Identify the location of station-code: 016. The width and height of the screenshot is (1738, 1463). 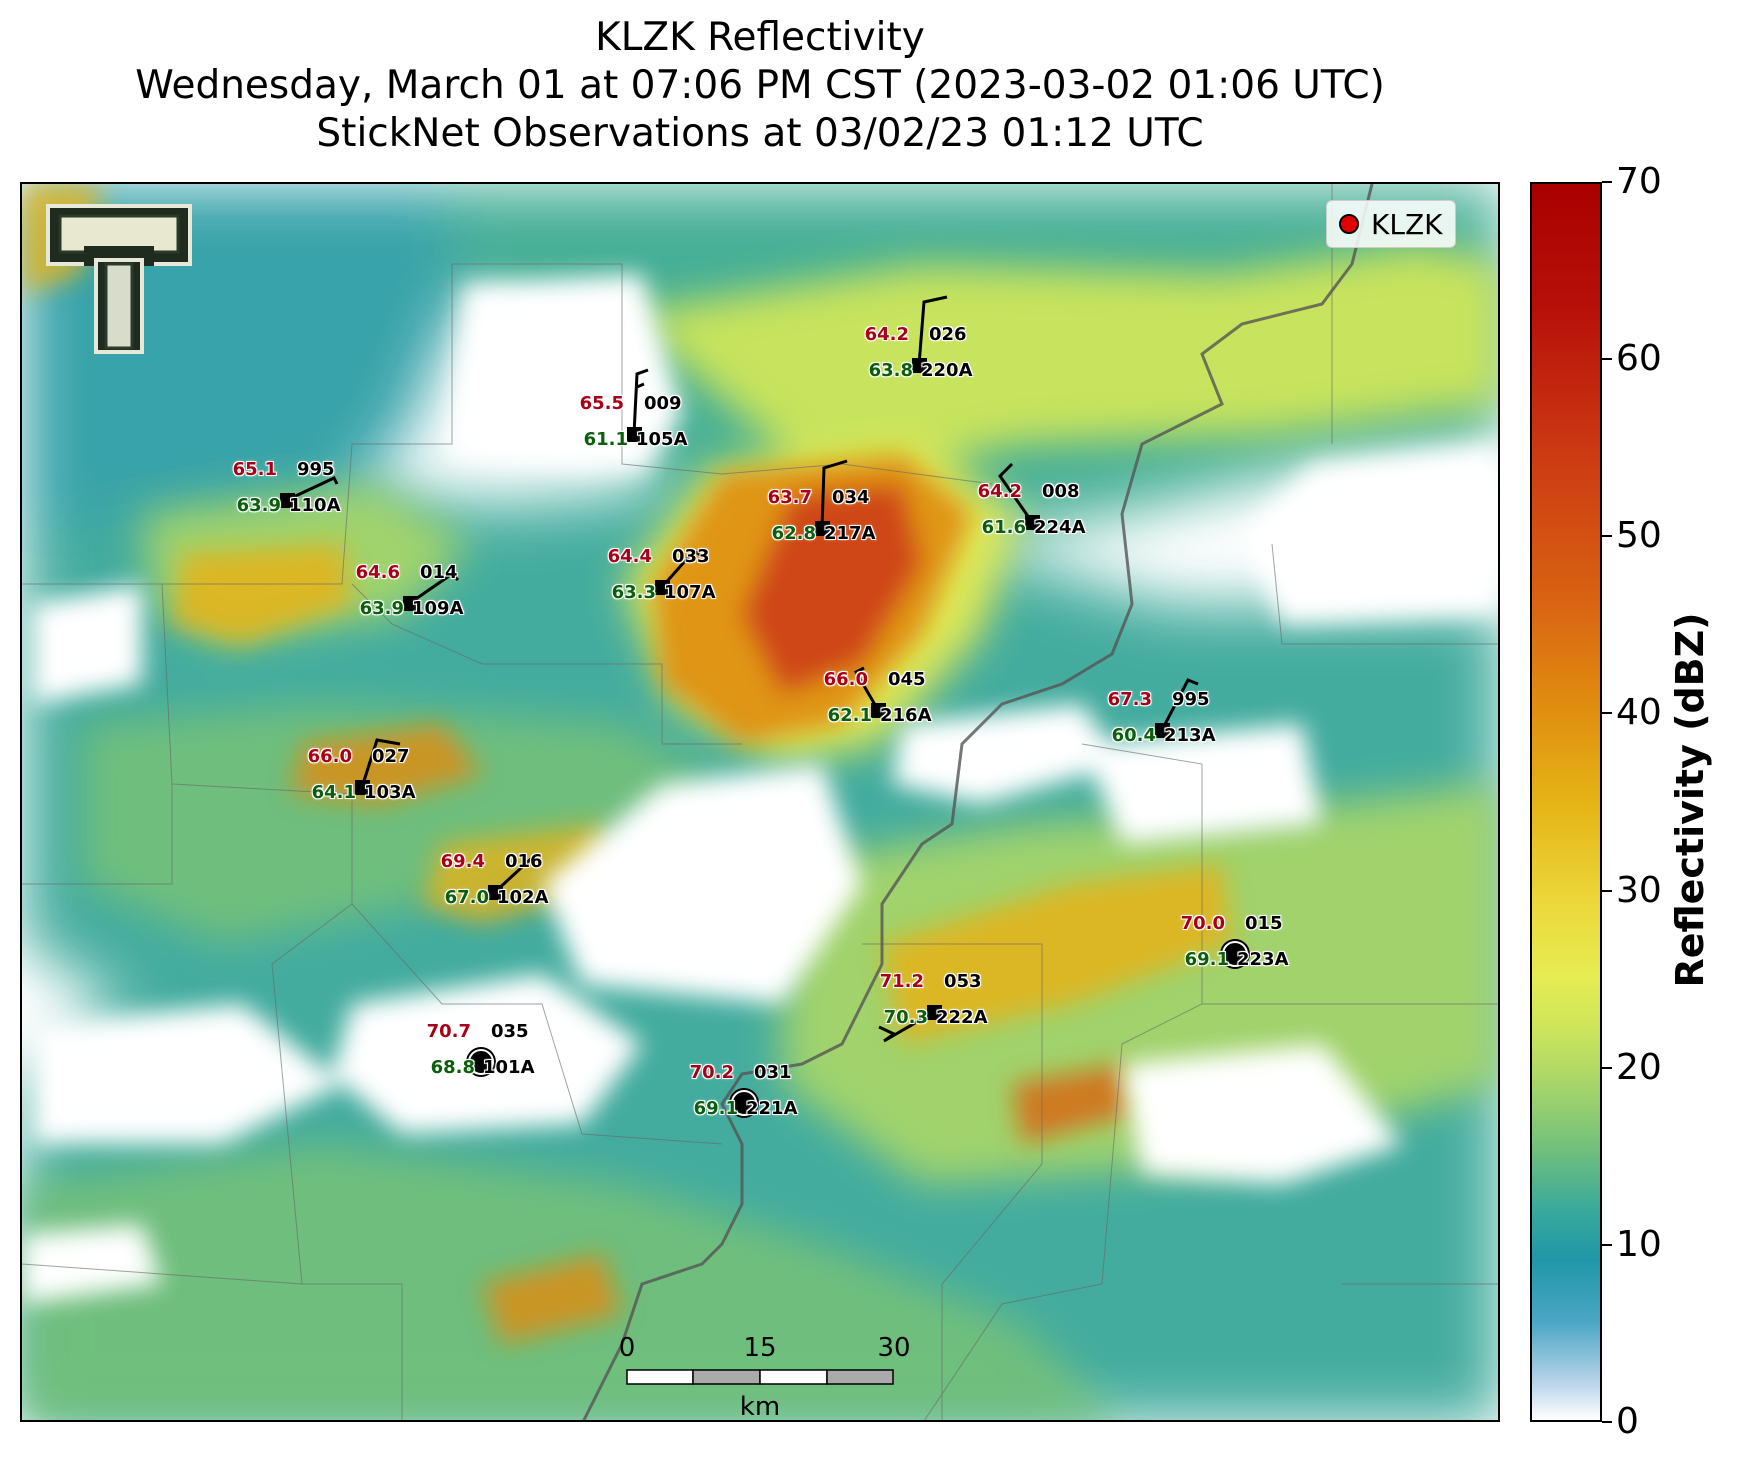
(524, 861).